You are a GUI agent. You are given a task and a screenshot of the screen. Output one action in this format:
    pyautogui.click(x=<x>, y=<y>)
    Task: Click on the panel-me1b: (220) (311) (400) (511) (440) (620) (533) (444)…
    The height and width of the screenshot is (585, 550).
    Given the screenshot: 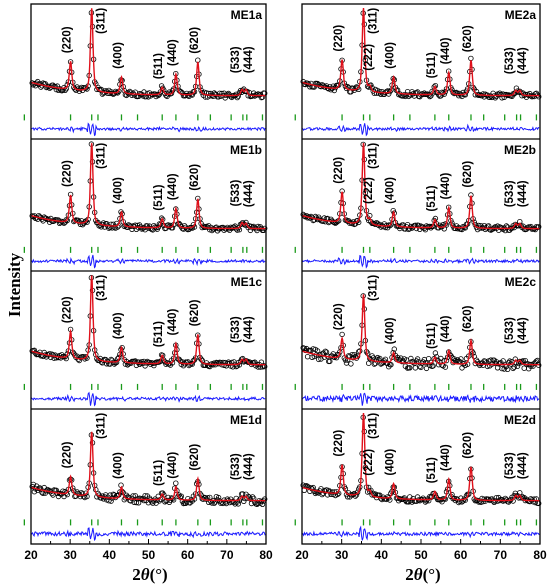 What is the action you would take?
    pyautogui.click(x=145, y=206)
    